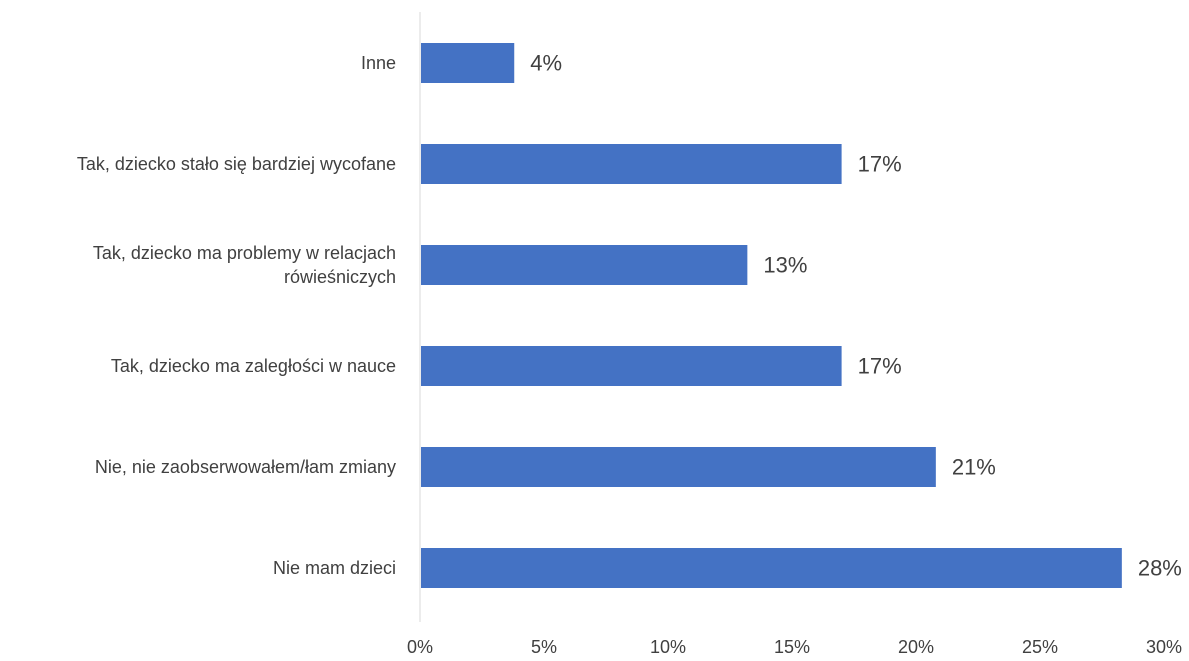 This screenshot has height=661, width=1189. What do you see at coordinates (420, 647) in the screenshot?
I see `x-tick-label: 0%` at bounding box center [420, 647].